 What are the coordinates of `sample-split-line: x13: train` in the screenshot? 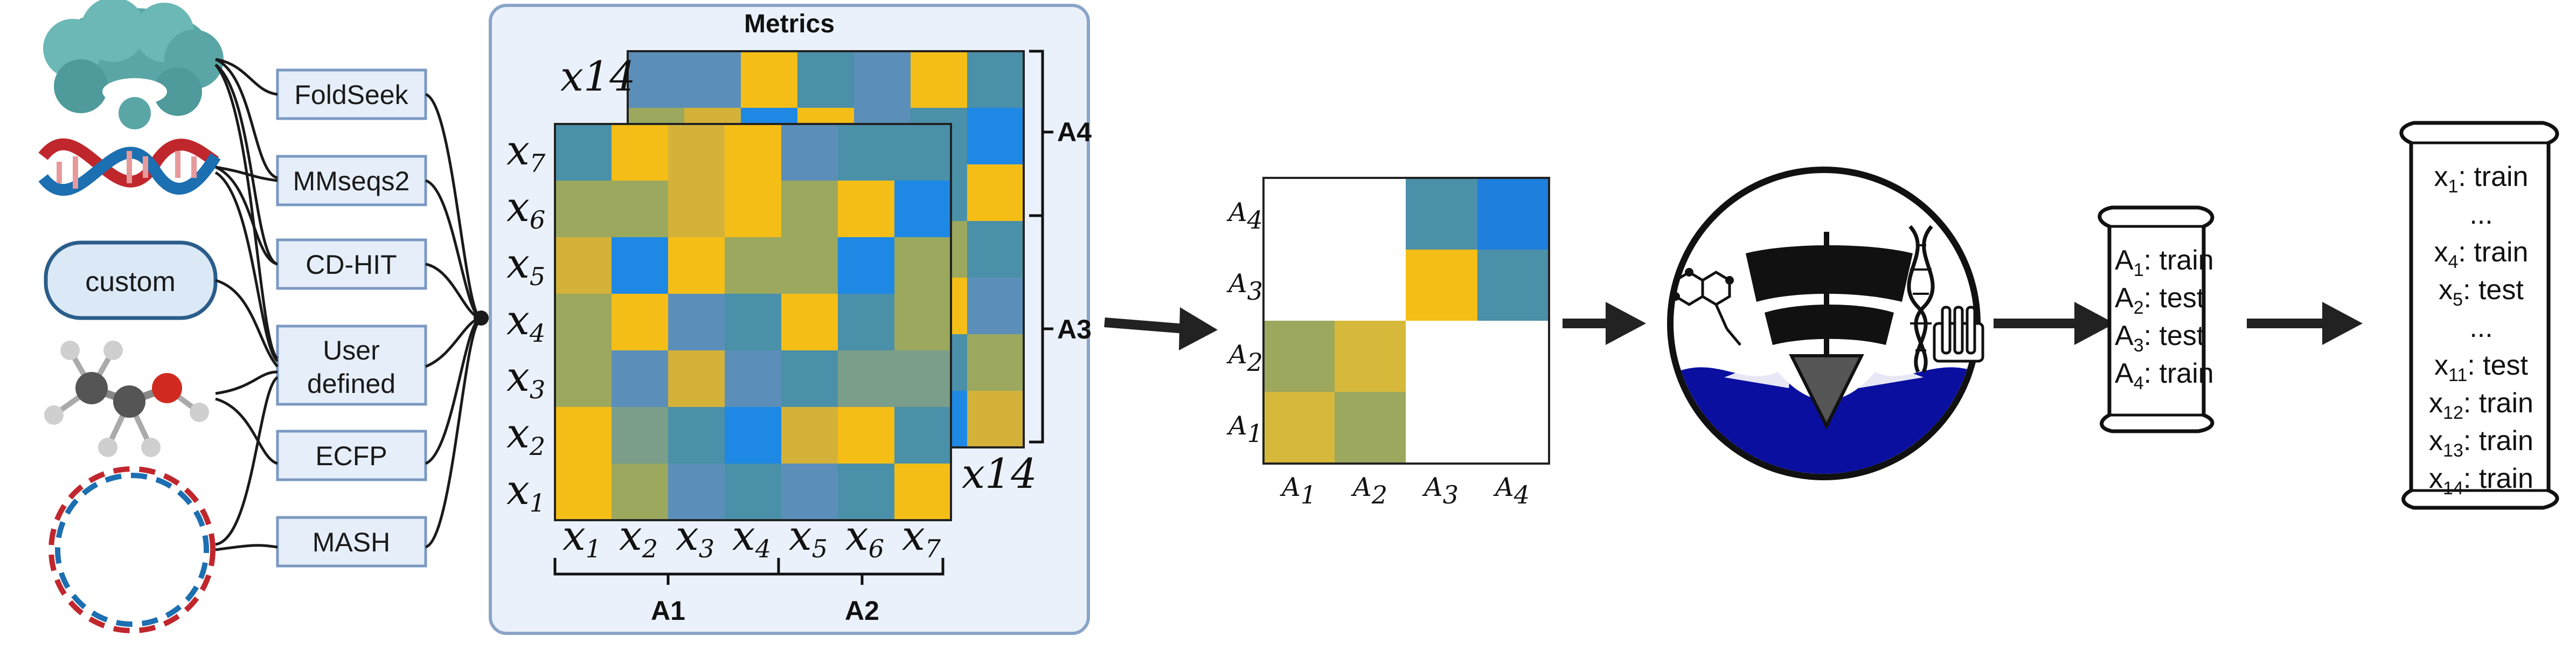 It's located at (2481, 443).